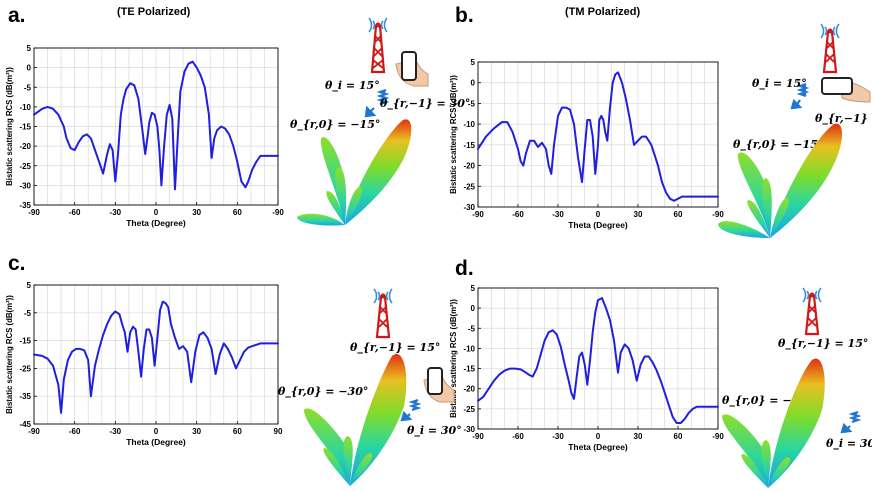  What do you see at coordinates (335, 125) in the screenshot?
I see `theta-r0-label-a: θ_{r,0} = −15°` at bounding box center [335, 125].